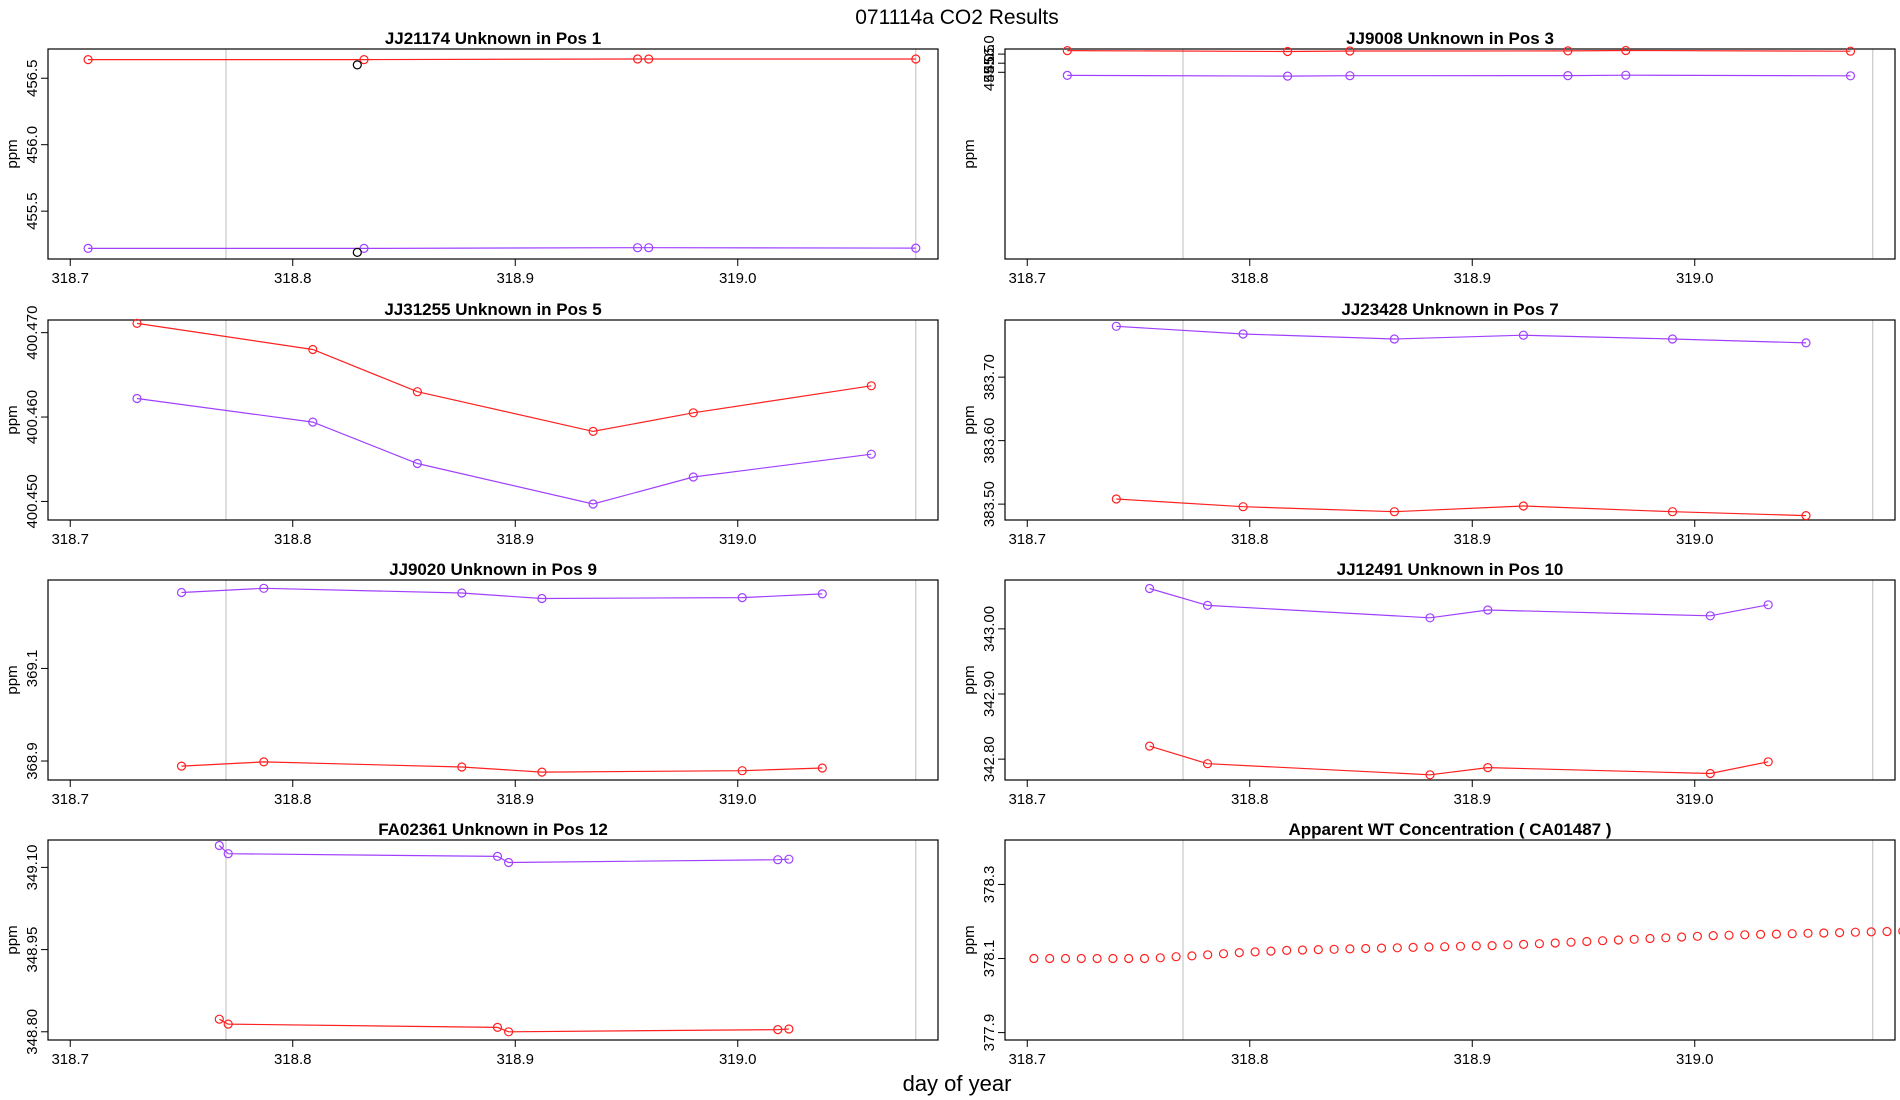  I want to click on panel-6-xtick-label-2: 318.8, so click(1250, 799).